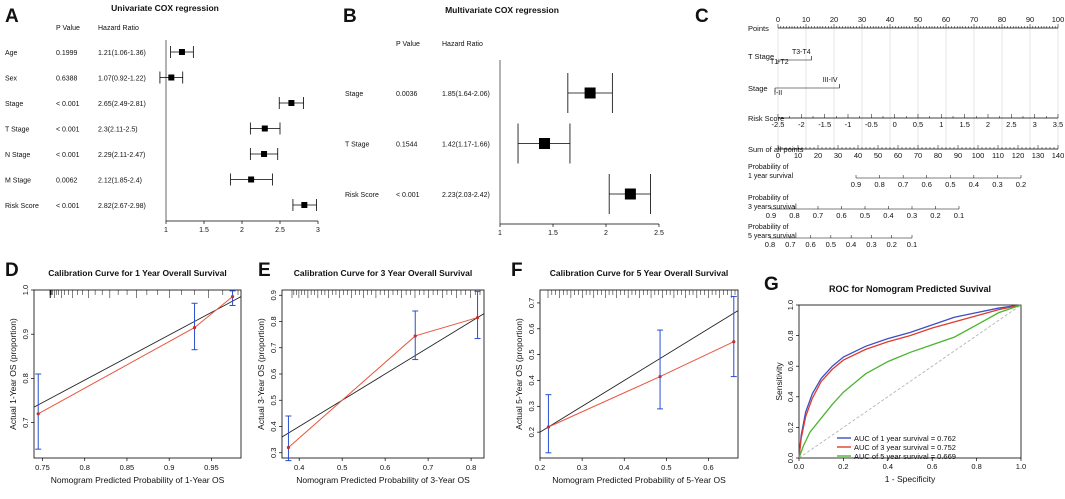 This screenshot has height=499, width=1065. What do you see at coordinates (639, 371) in the screenshot?
I see `ideal-line` at bounding box center [639, 371].